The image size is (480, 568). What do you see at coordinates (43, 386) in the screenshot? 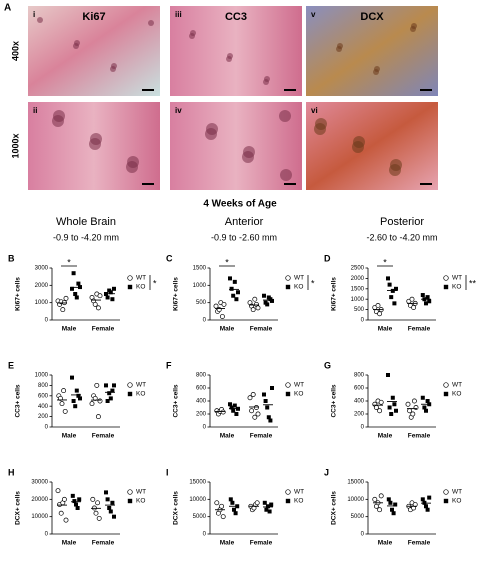
I see `y-tick-label: 800` at bounding box center [43, 386].